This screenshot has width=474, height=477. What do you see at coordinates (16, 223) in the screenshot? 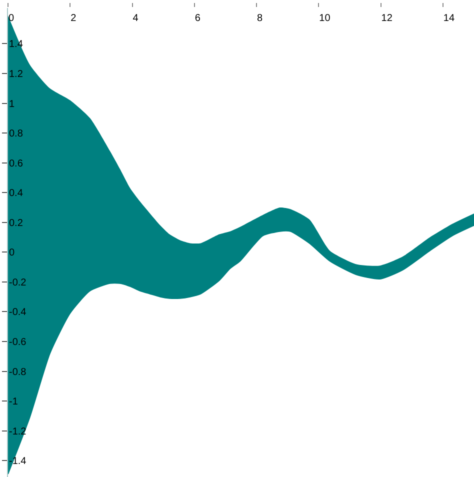
I see `y-tick-label: 0.2` at bounding box center [16, 223].